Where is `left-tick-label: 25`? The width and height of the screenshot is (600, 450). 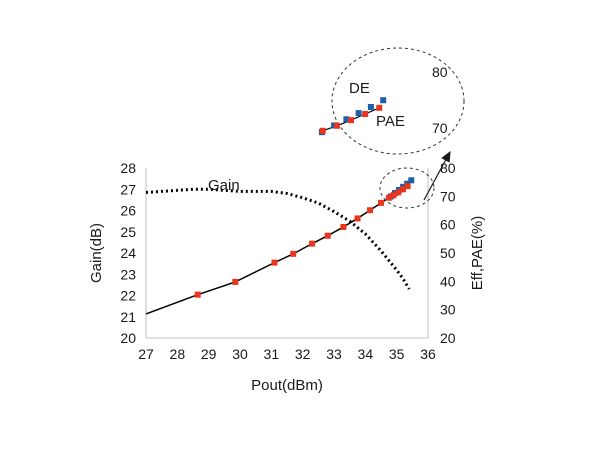 left-tick-label: 25 is located at coordinates (128, 232).